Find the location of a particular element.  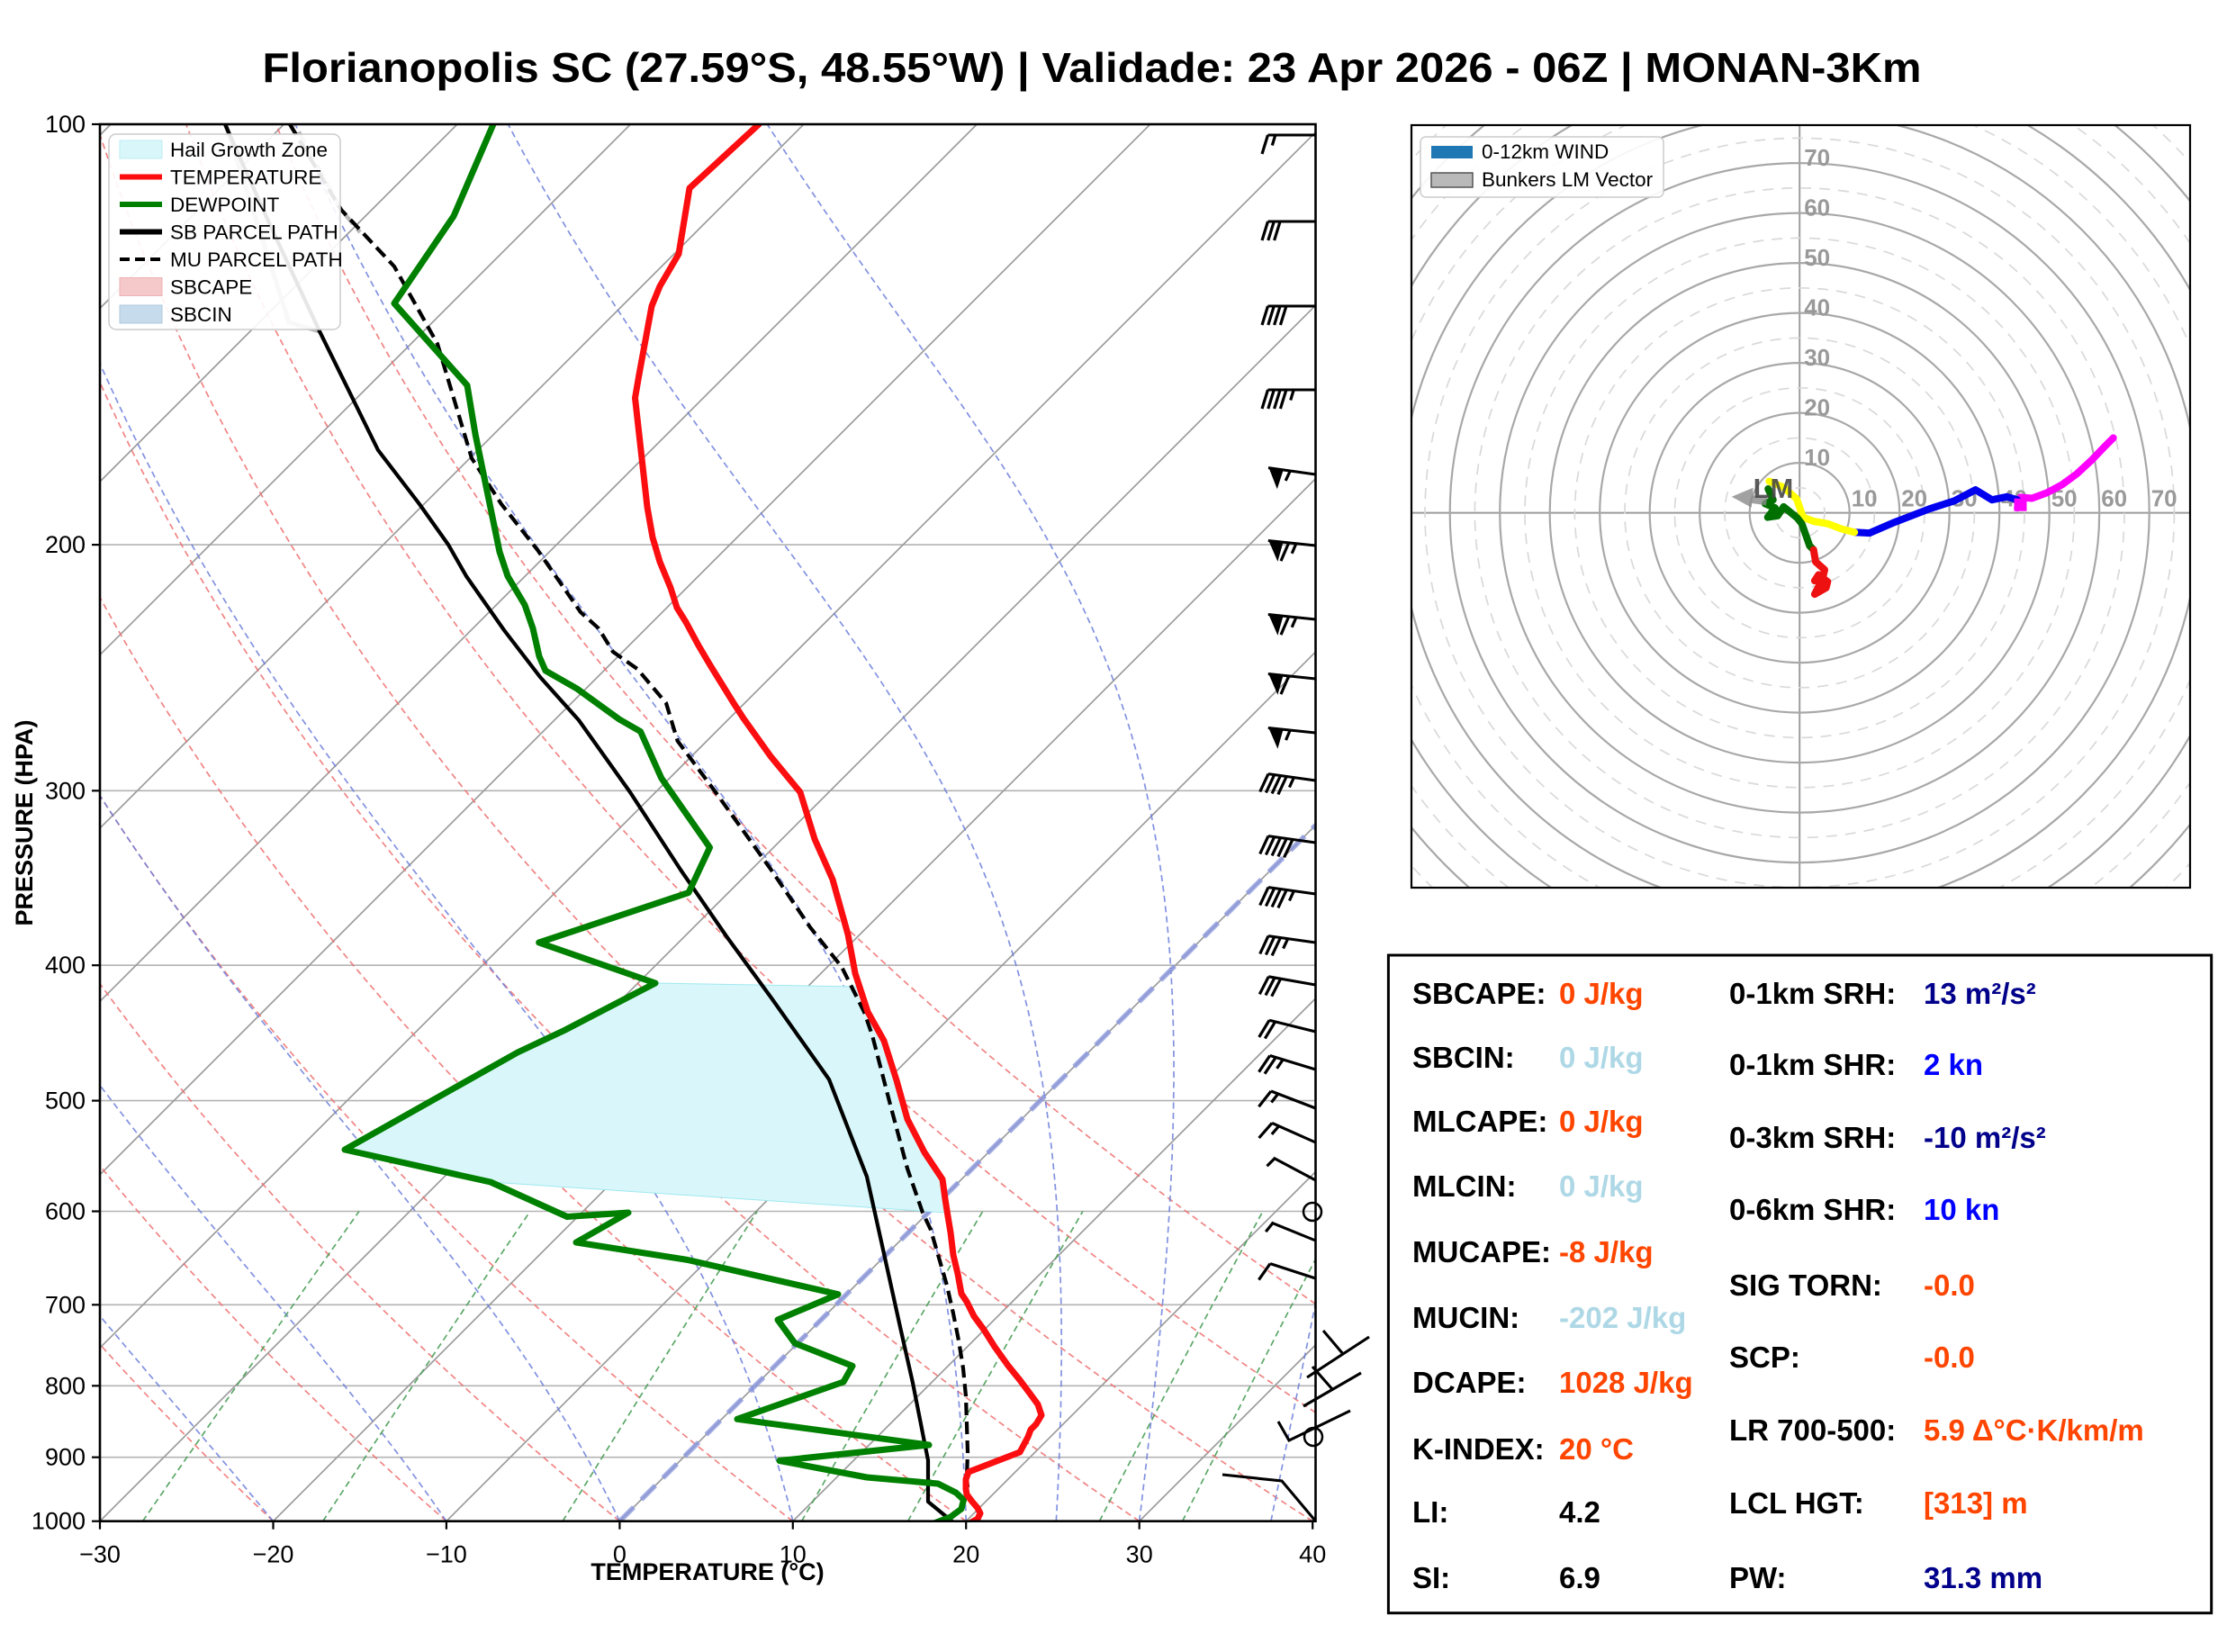

svg-text: SCP: is located at coordinates (1764, 1357).